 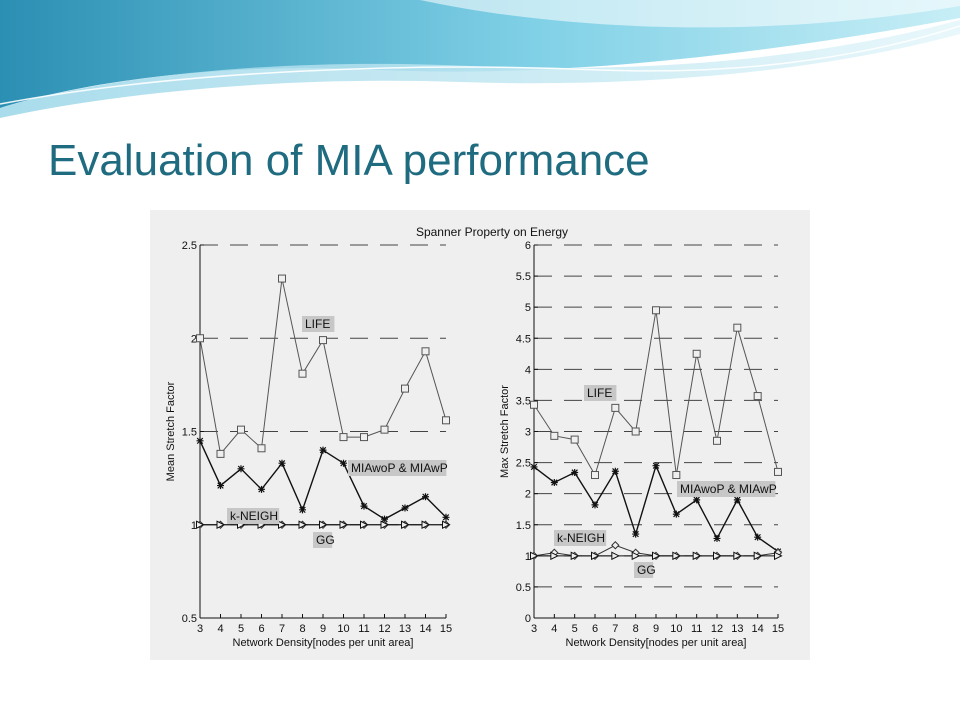 I want to click on slide-title: Evaluation of MIA performance, so click(x=349, y=160).